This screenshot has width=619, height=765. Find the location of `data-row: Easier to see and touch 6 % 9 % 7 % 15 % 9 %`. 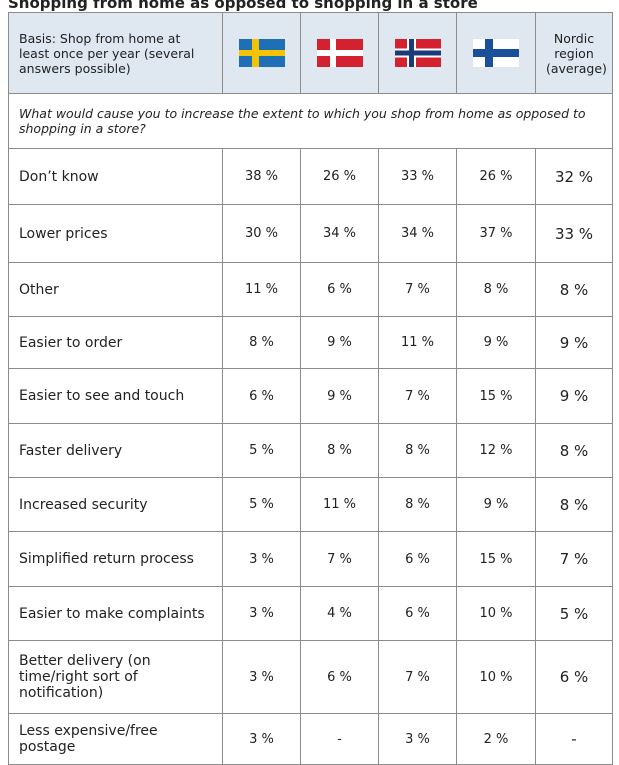

data-row: Easier to see and touch 6 % 9 % 7 % 15 % 9 % is located at coordinates (310, 396).